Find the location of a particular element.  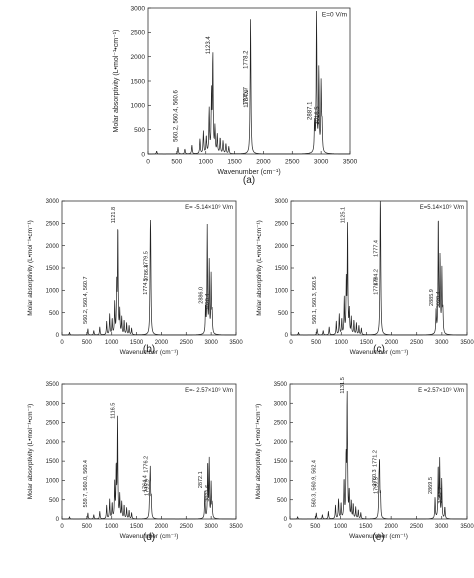

peak-label: 2872.1 is located at coordinates (201, 479).